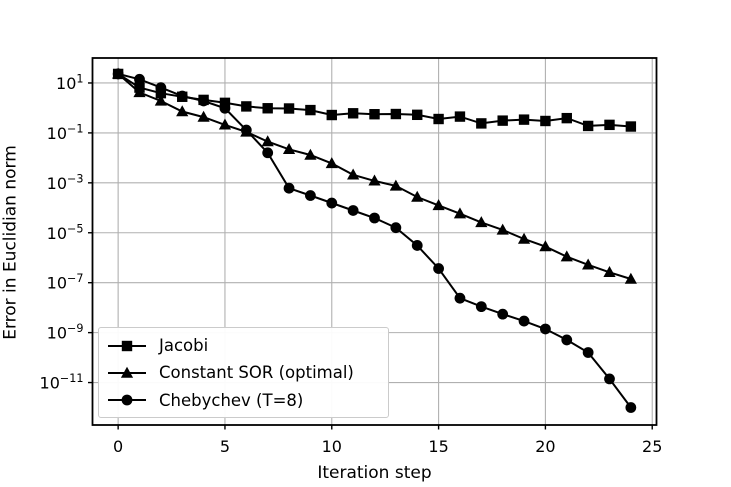  I want to click on legend-item: Jacobi, so click(247, 345).